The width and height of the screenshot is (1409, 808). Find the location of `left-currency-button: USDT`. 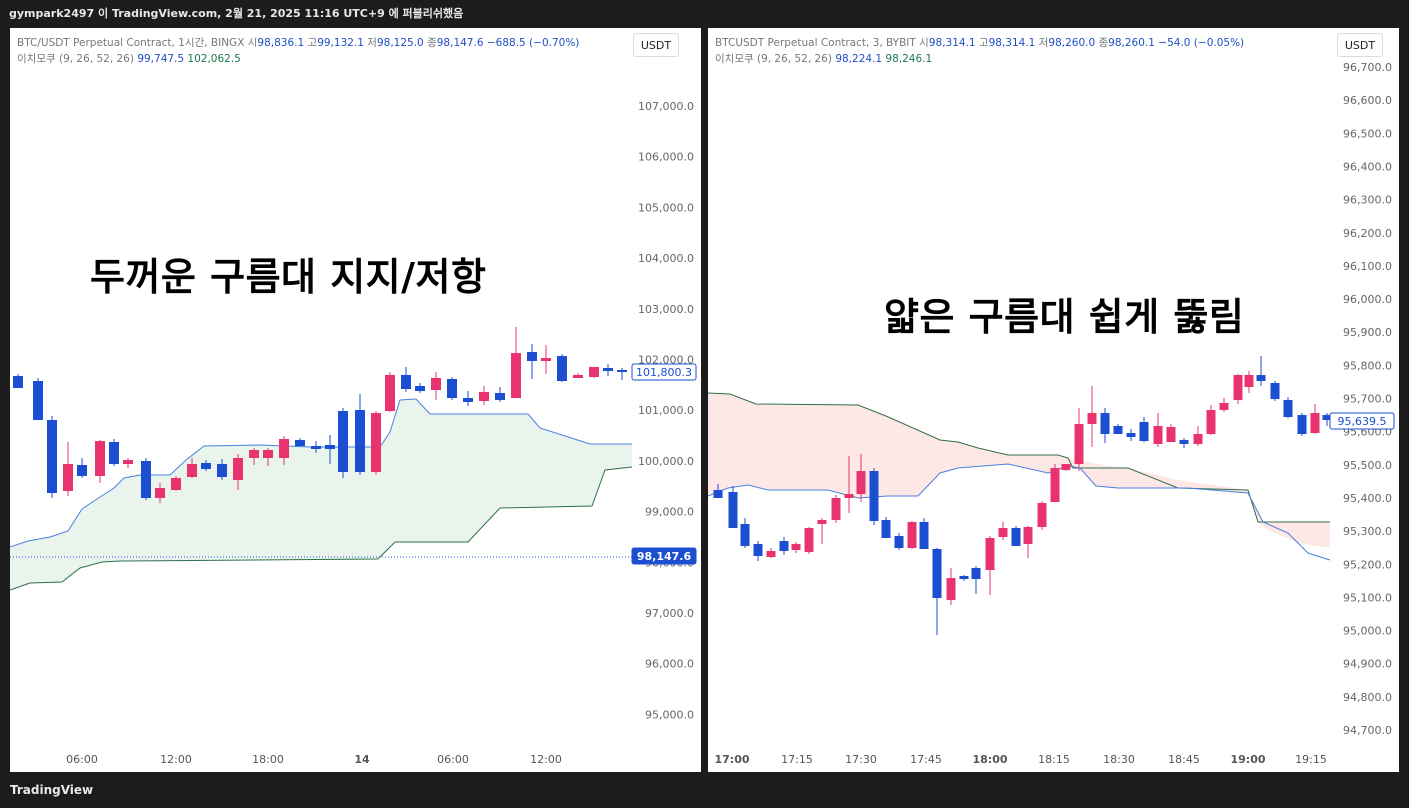

left-currency-button: USDT is located at coordinates (656, 45).